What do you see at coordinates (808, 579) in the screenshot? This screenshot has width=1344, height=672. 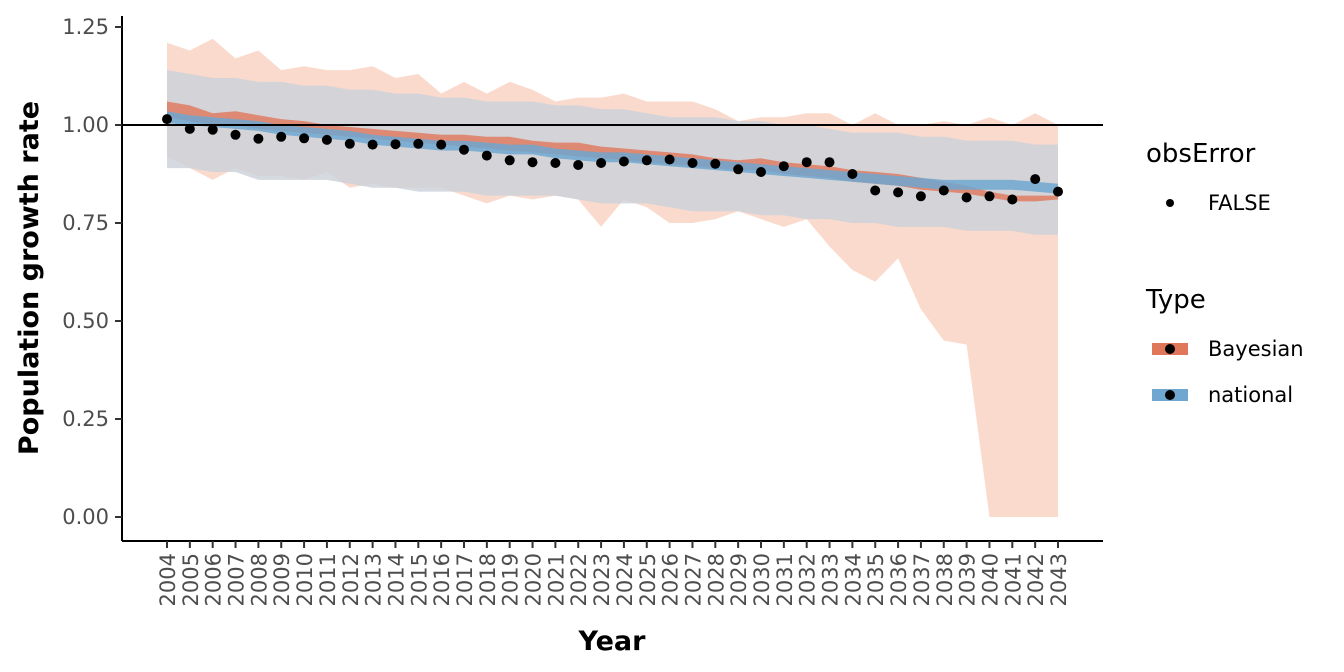 I see `x-tick-label: 2032` at bounding box center [808, 579].